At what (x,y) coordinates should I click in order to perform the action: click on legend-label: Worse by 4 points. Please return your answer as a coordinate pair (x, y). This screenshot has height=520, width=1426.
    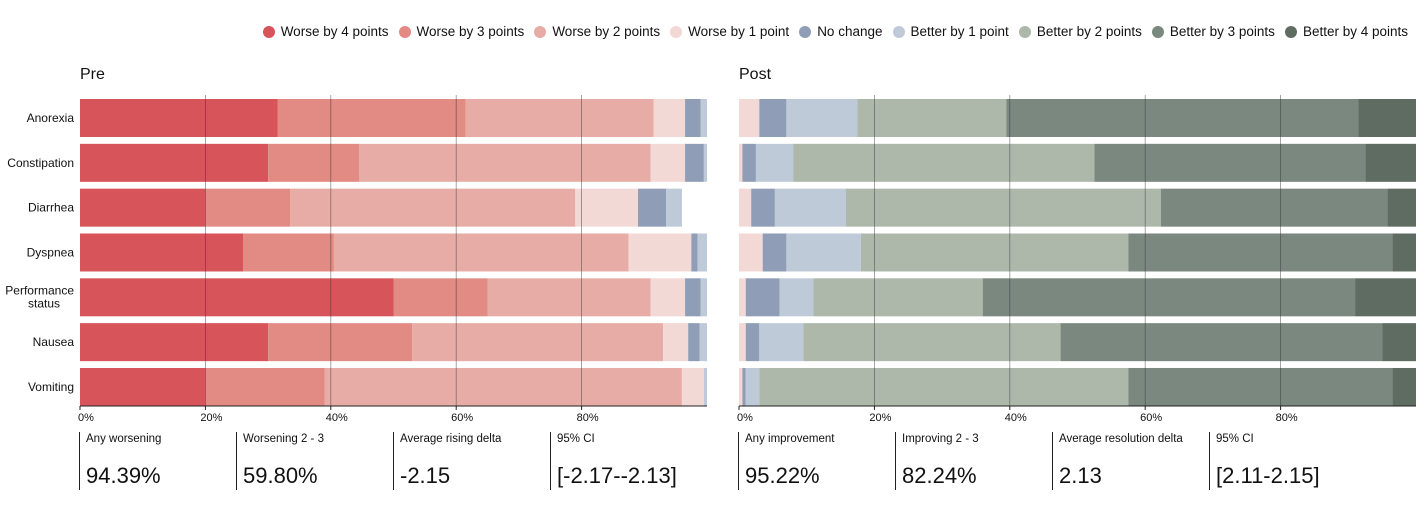
    Looking at the image, I should click on (334, 31).